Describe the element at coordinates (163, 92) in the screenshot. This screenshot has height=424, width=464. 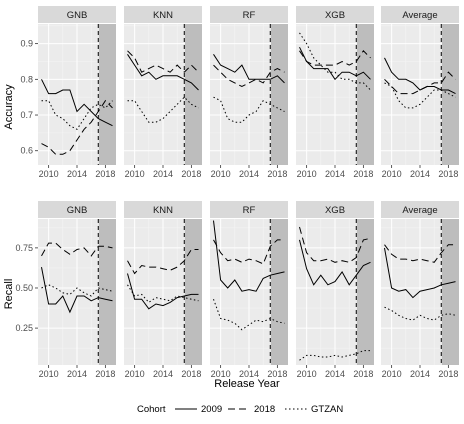
I see `facet-accuracy-knn: KNN 2010 2014 2018` at that location.